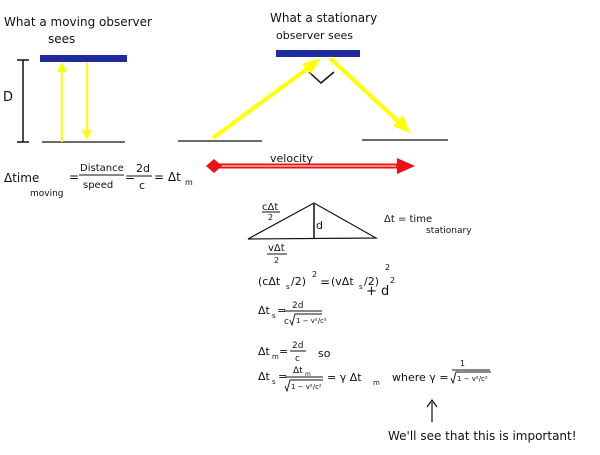 The image size is (600, 455). What do you see at coordinates (311, 66) in the screenshot?
I see `light-ray-diagonal-up-head` at bounding box center [311, 66].